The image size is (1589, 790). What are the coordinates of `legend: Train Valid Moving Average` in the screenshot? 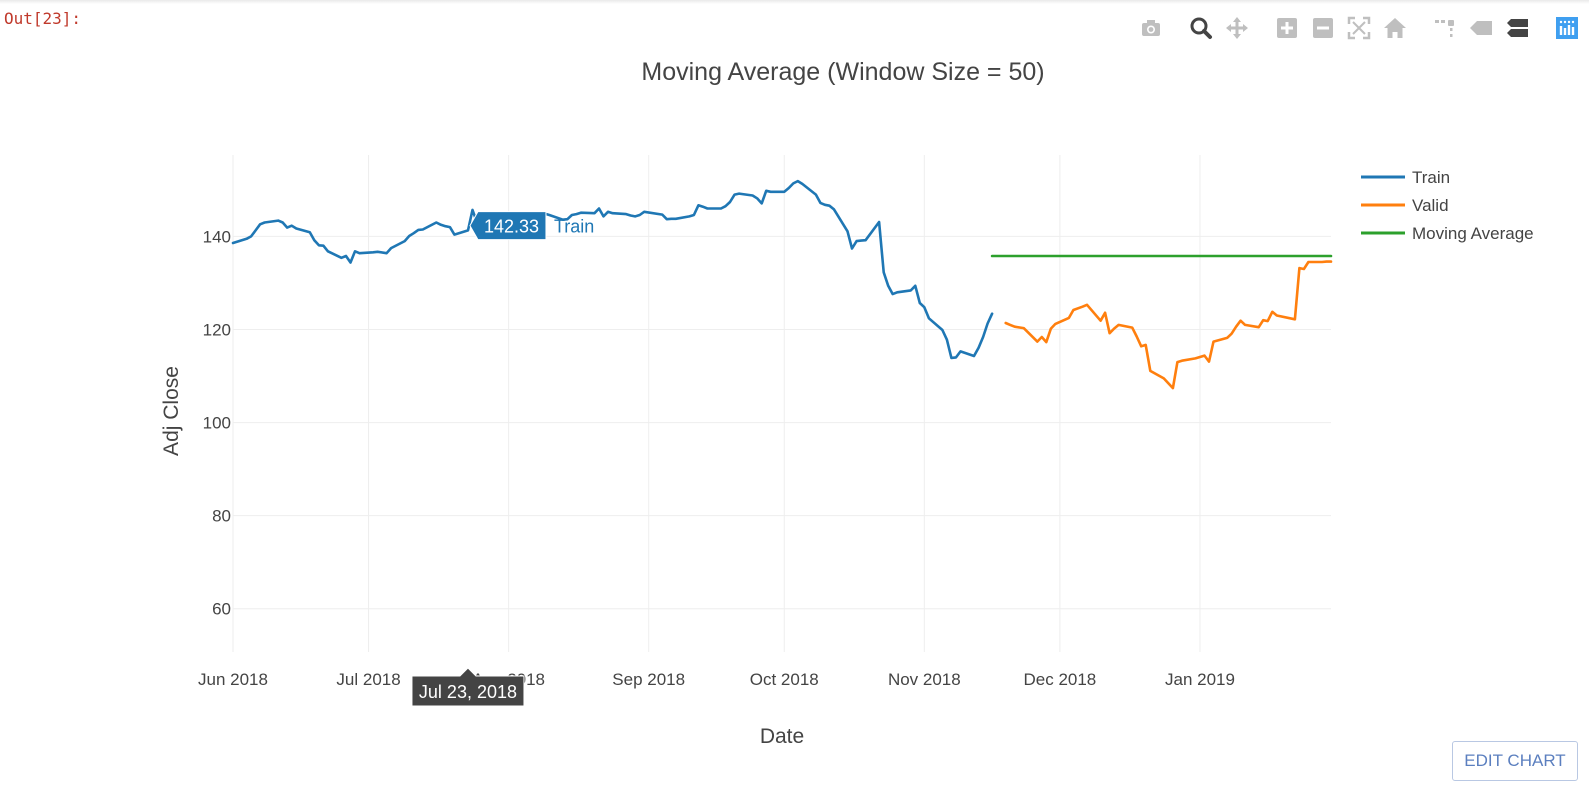 It's located at (1447, 205).